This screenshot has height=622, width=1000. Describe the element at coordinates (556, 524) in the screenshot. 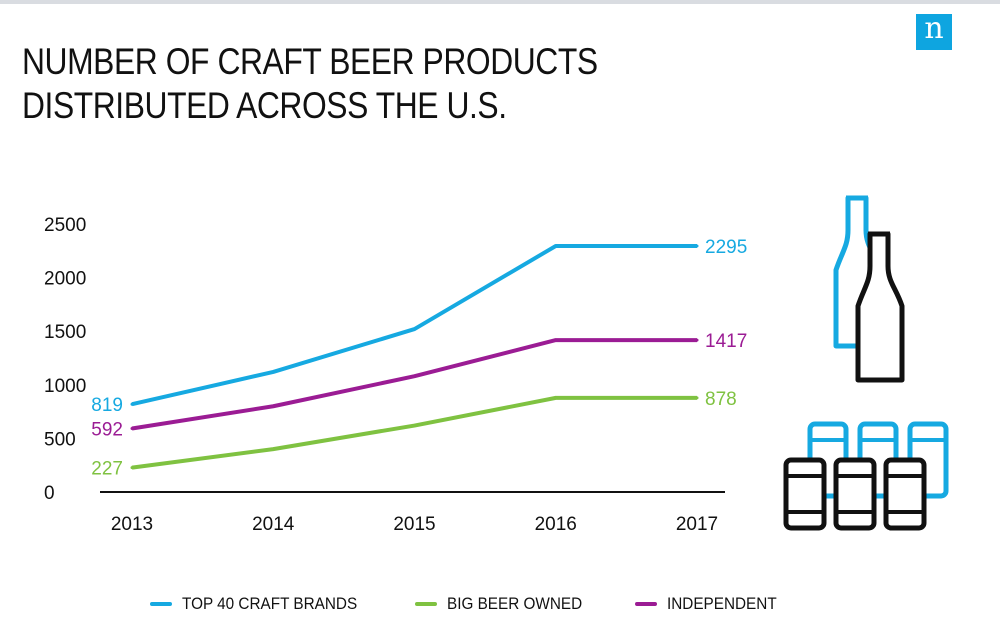

I see `x-tick-label: 2016` at that location.